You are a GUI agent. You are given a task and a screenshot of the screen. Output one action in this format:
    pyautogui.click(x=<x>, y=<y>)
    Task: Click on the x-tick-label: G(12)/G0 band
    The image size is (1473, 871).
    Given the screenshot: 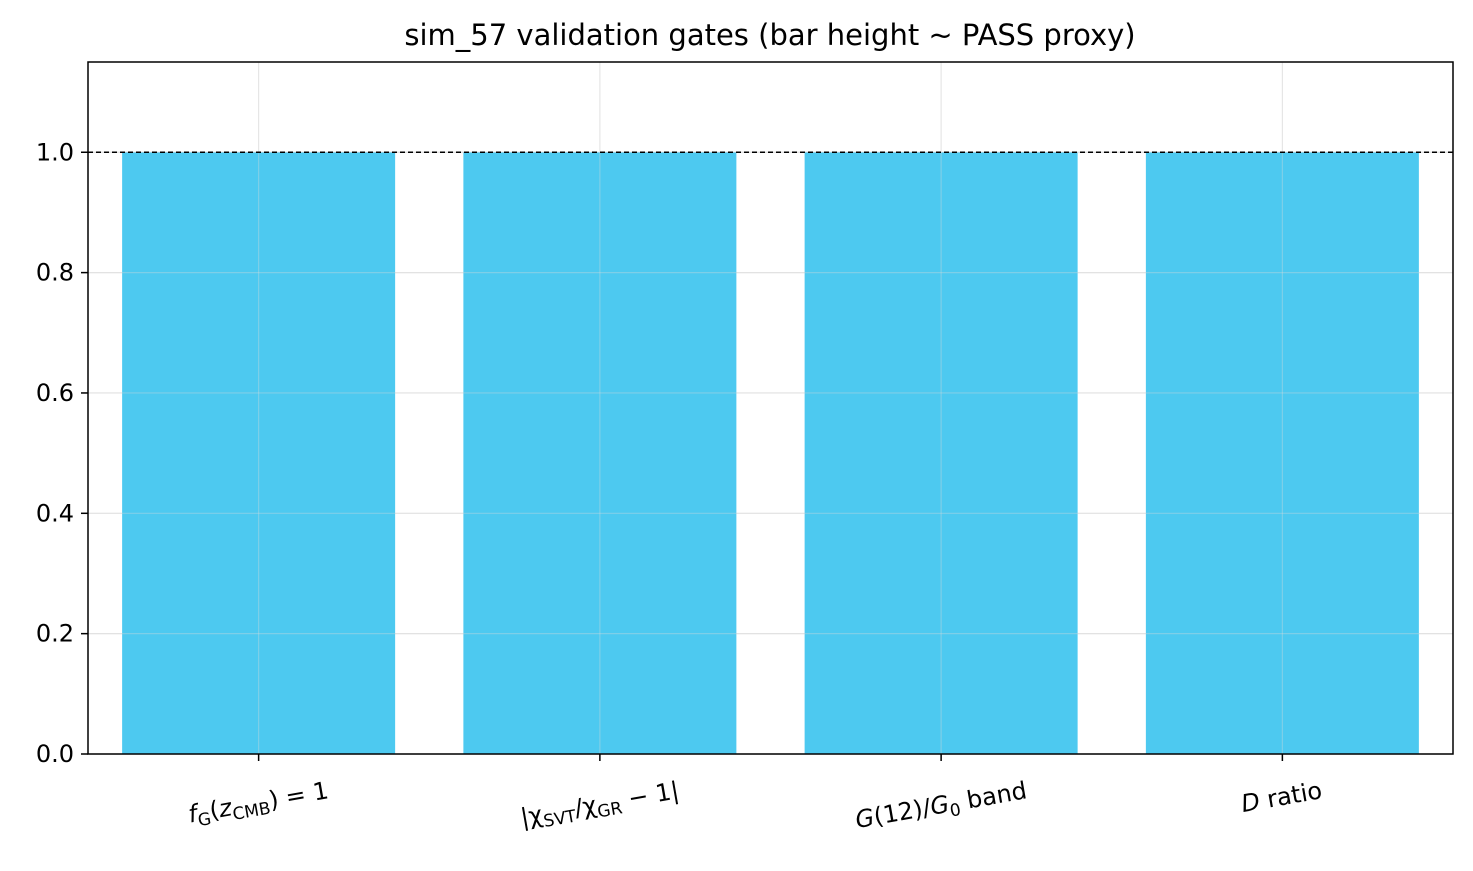 What is the action you would take?
    pyautogui.click(x=941, y=807)
    